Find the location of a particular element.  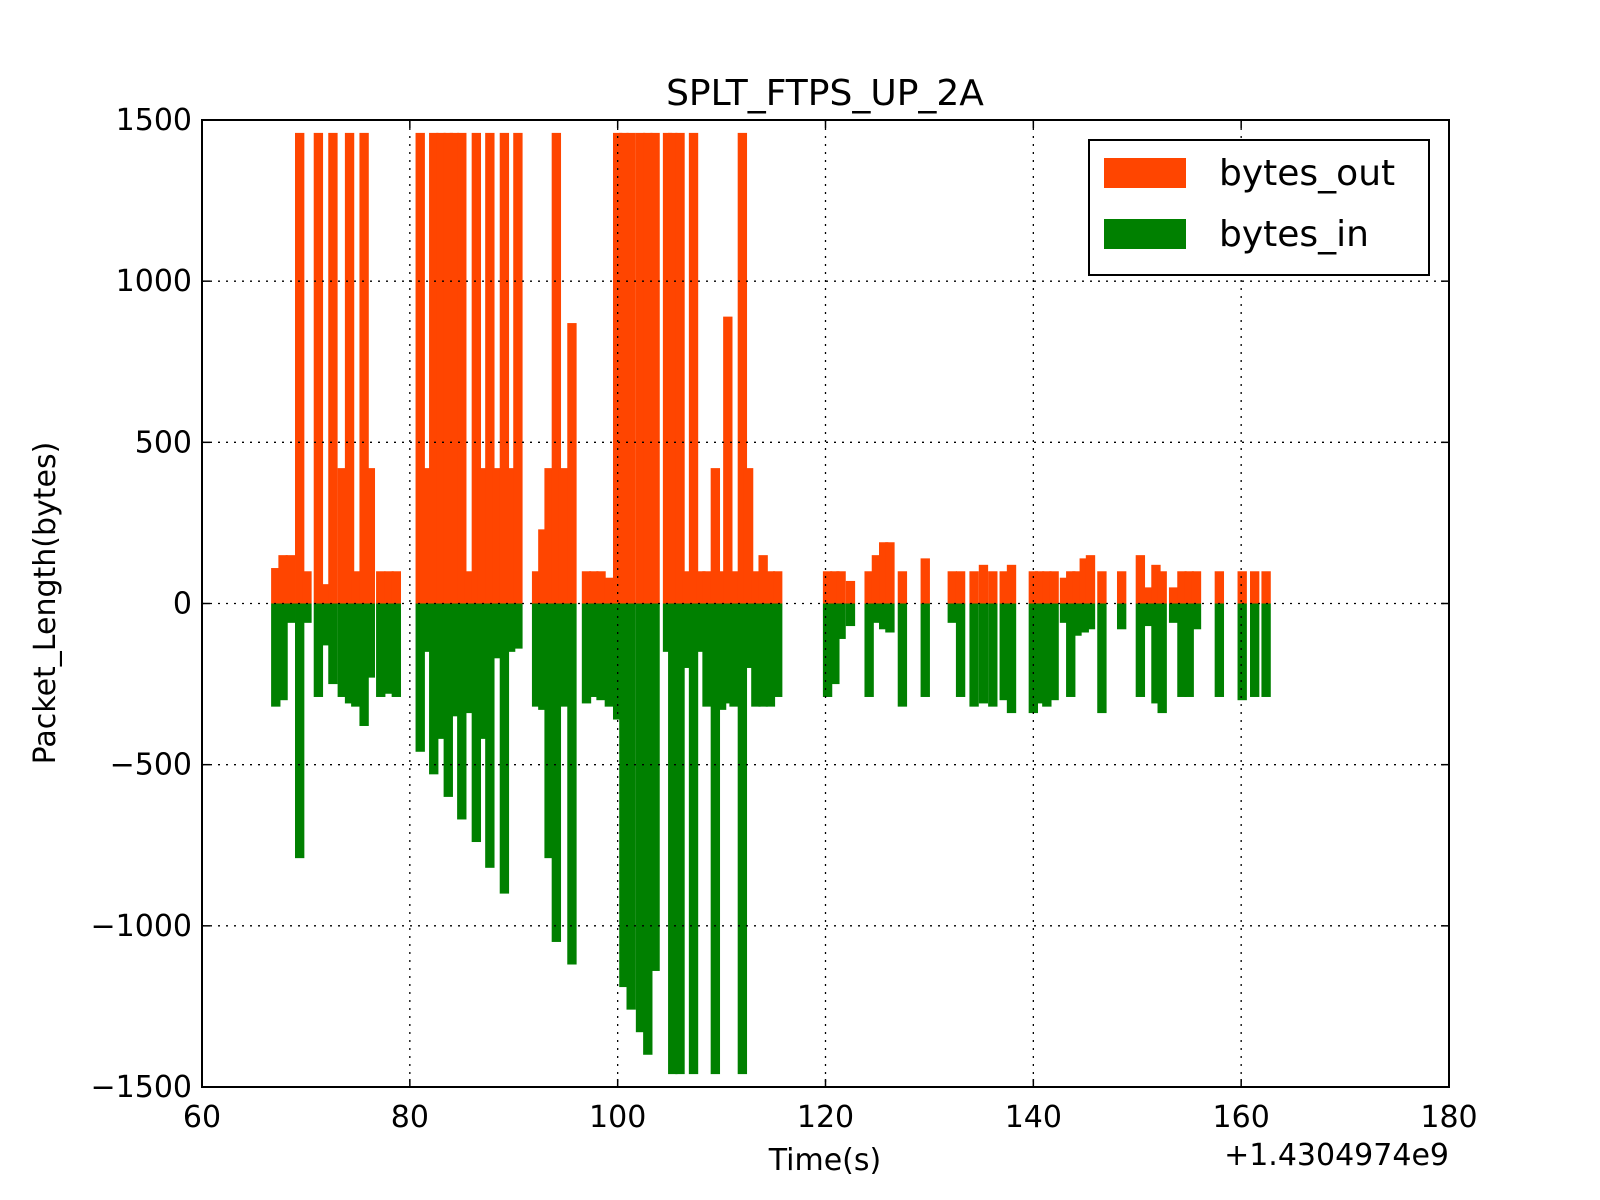

y-tick-label: 0 is located at coordinates (182, 604).